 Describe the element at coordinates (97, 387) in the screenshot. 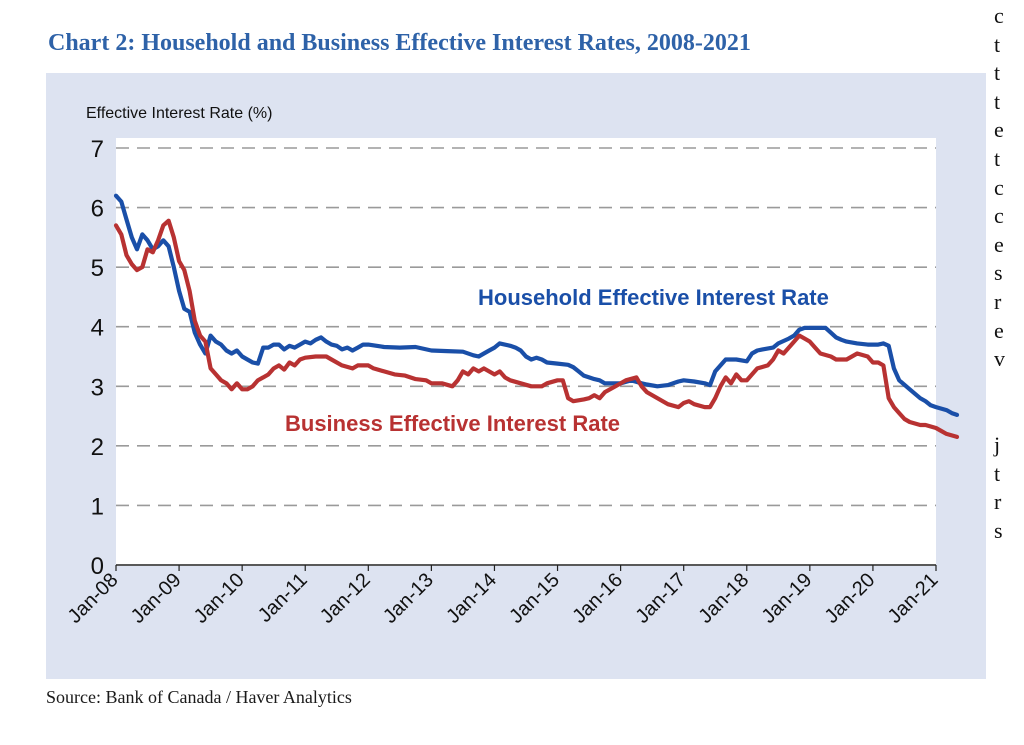

I see `y-tick-label: 3` at that location.